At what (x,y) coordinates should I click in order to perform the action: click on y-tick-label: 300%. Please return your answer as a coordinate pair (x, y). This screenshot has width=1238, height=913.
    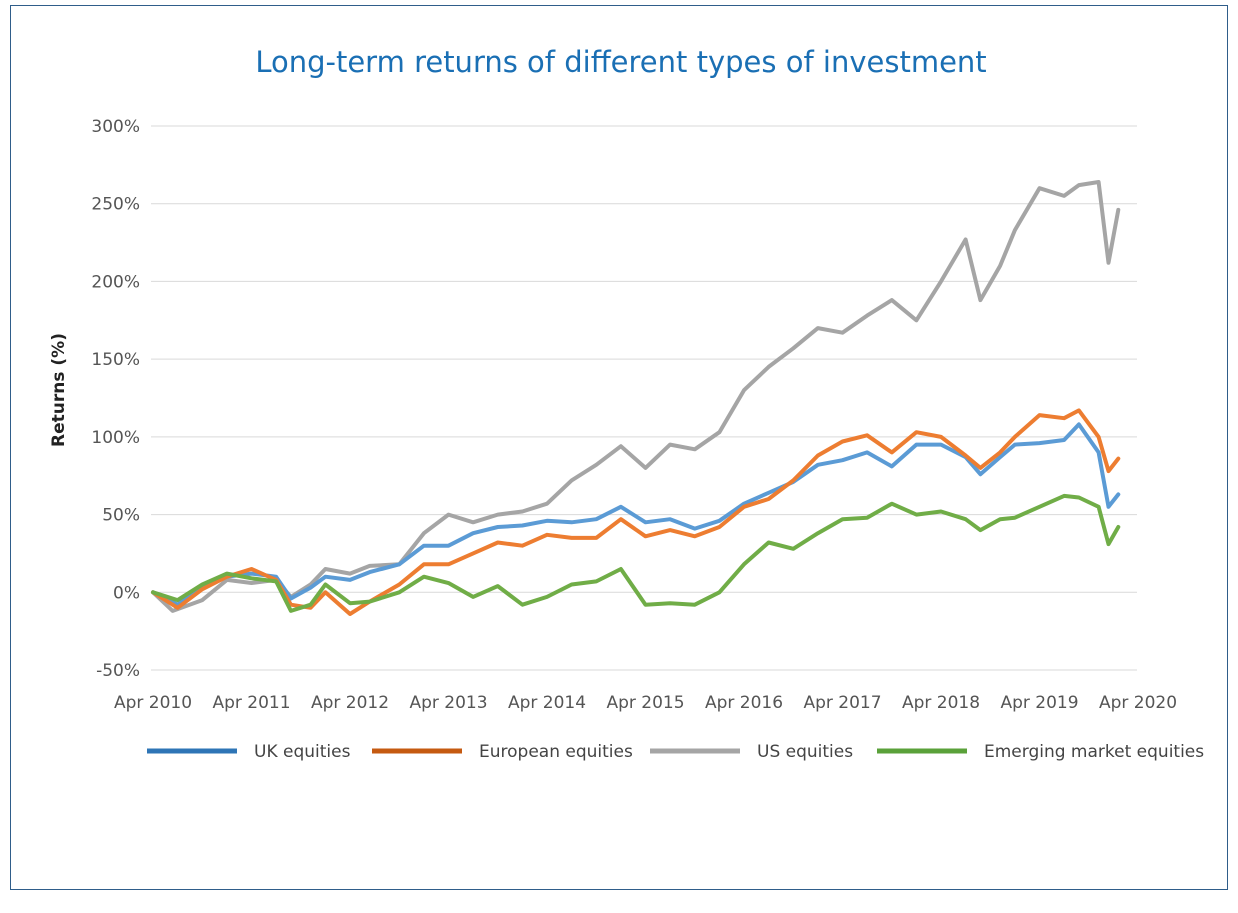
    Looking at the image, I should click on (115, 127).